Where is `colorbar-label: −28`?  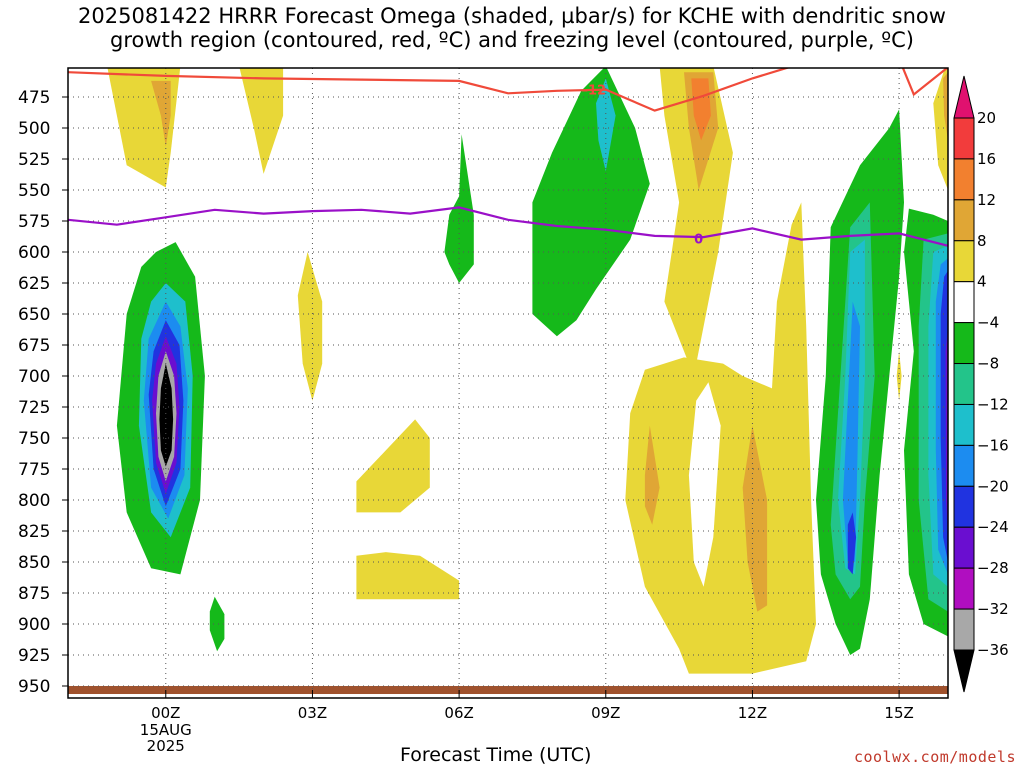
colorbar-label: −28 is located at coordinates (993, 568).